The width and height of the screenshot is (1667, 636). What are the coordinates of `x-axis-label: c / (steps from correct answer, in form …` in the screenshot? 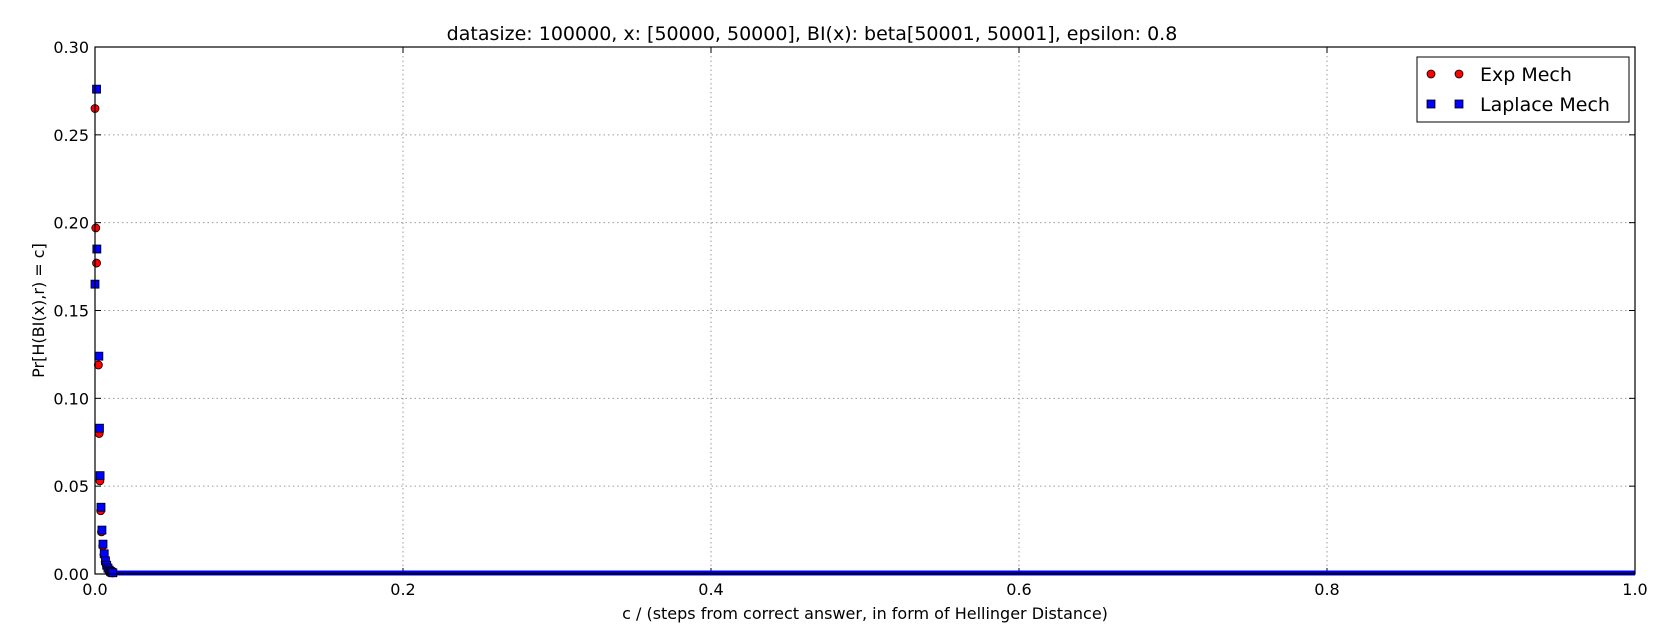 It's located at (865, 613).